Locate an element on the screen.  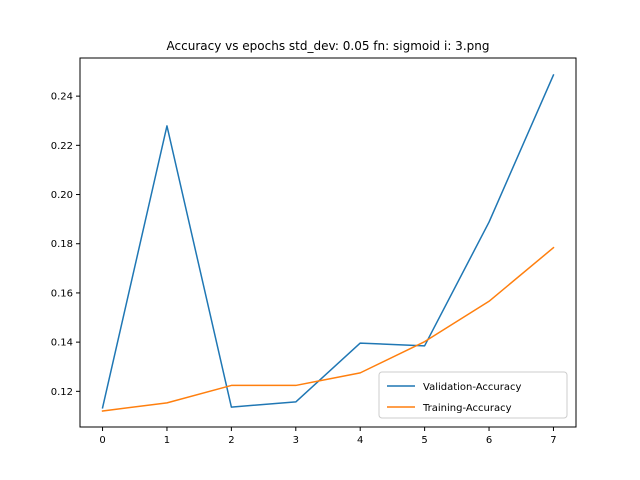
x-tick-label: 7 is located at coordinates (553, 440).